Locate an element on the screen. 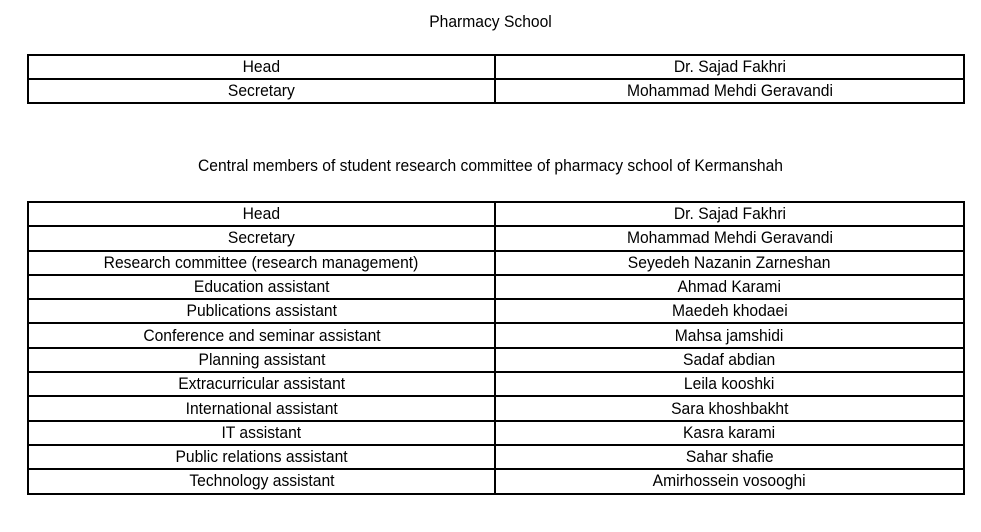 The image size is (981, 532). role-text: IT assistant is located at coordinates (261, 432).